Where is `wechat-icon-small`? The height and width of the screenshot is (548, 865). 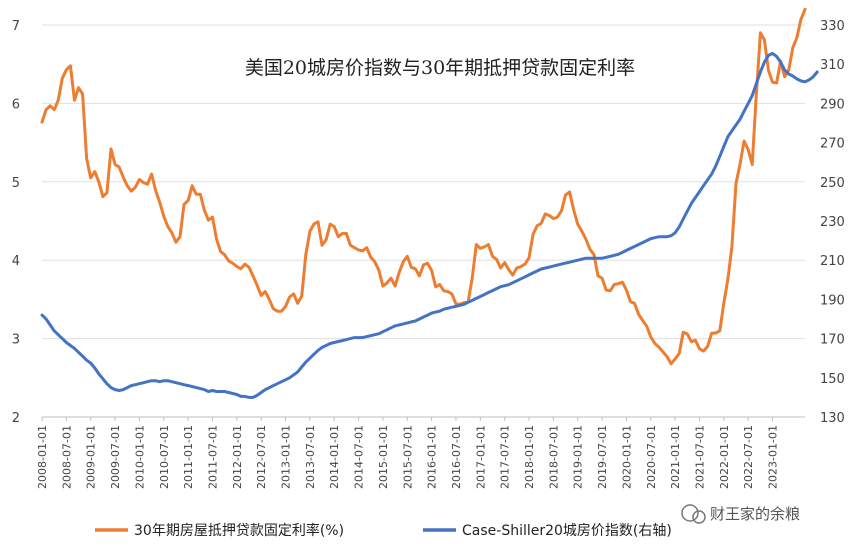
wechat-icon-small is located at coordinates (699, 517).